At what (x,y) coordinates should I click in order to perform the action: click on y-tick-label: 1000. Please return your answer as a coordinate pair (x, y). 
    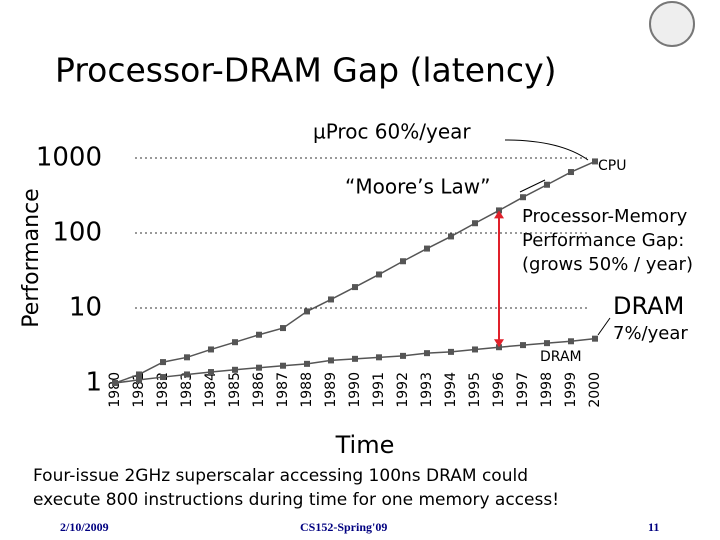
    Looking at the image, I should click on (69, 158).